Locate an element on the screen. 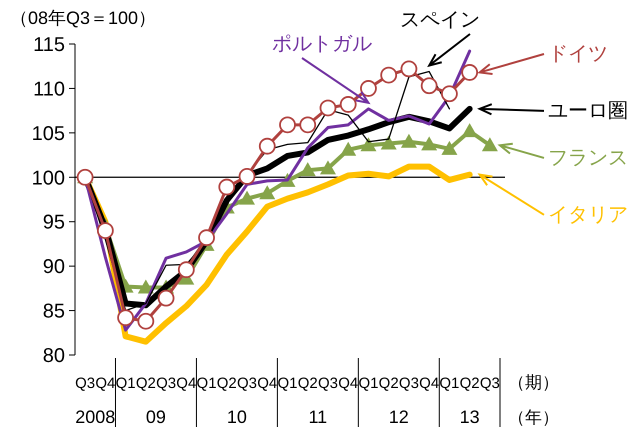  text: 09 is located at coordinates (156, 417).